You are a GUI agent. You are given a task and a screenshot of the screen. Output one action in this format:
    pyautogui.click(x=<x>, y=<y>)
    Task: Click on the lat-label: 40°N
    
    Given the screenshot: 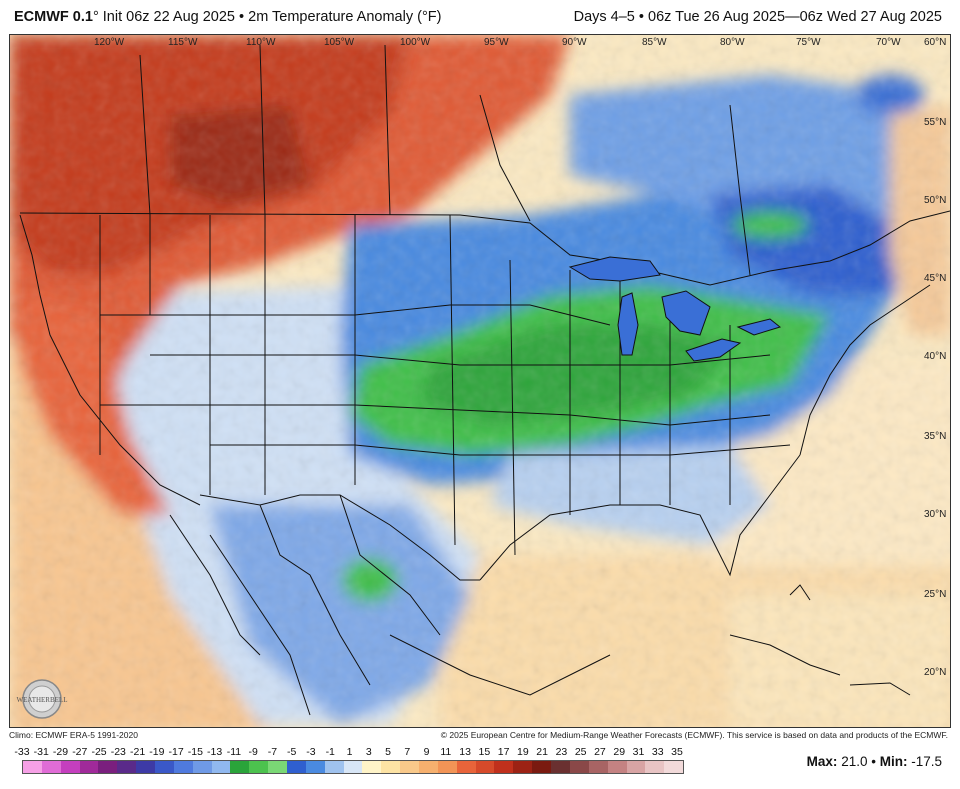 What is the action you would take?
    pyautogui.click(x=935, y=356)
    